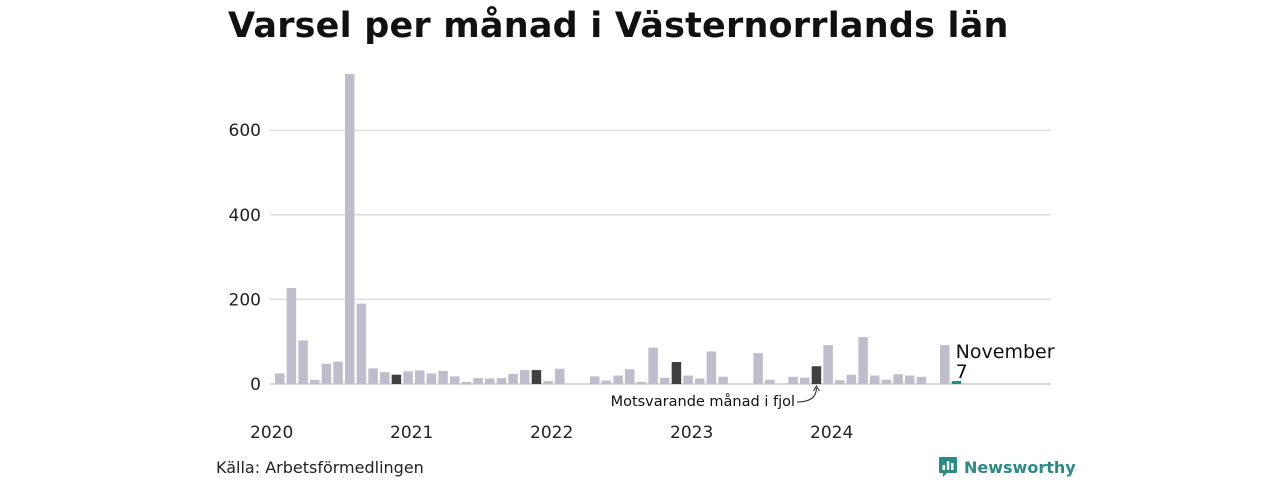 The height and width of the screenshot is (480, 1280). What do you see at coordinates (245, 300) in the screenshot?
I see `y-tick-label: 200` at bounding box center [245, 300].